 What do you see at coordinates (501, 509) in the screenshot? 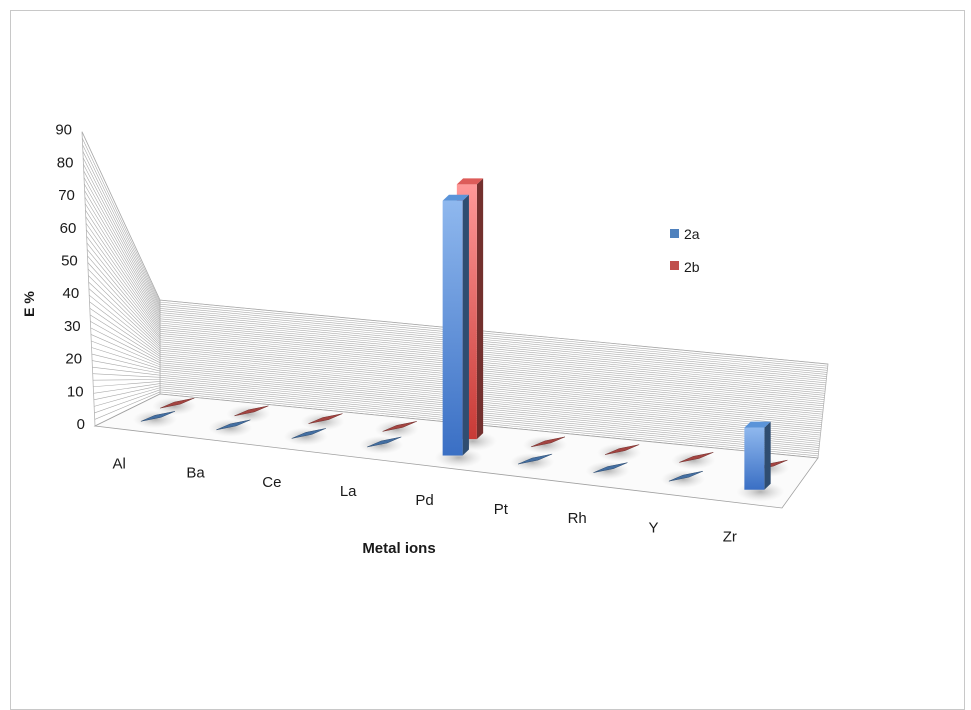
I see `x-tick-label: Pt` at bounding box center [501, 509].